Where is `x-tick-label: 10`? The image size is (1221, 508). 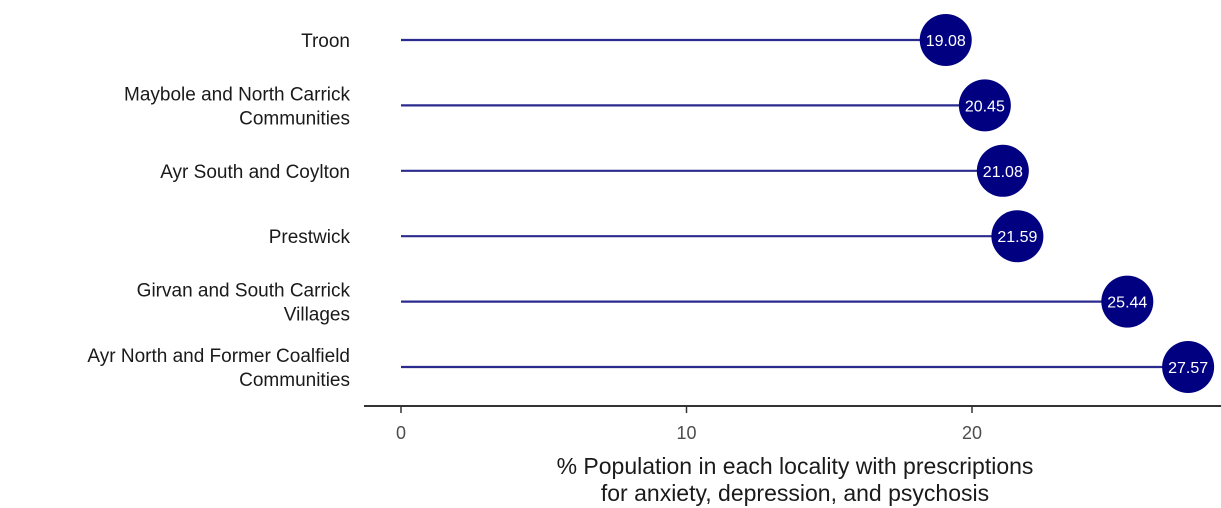 x-tick-label: 10 is located at coordinates (686, 433).